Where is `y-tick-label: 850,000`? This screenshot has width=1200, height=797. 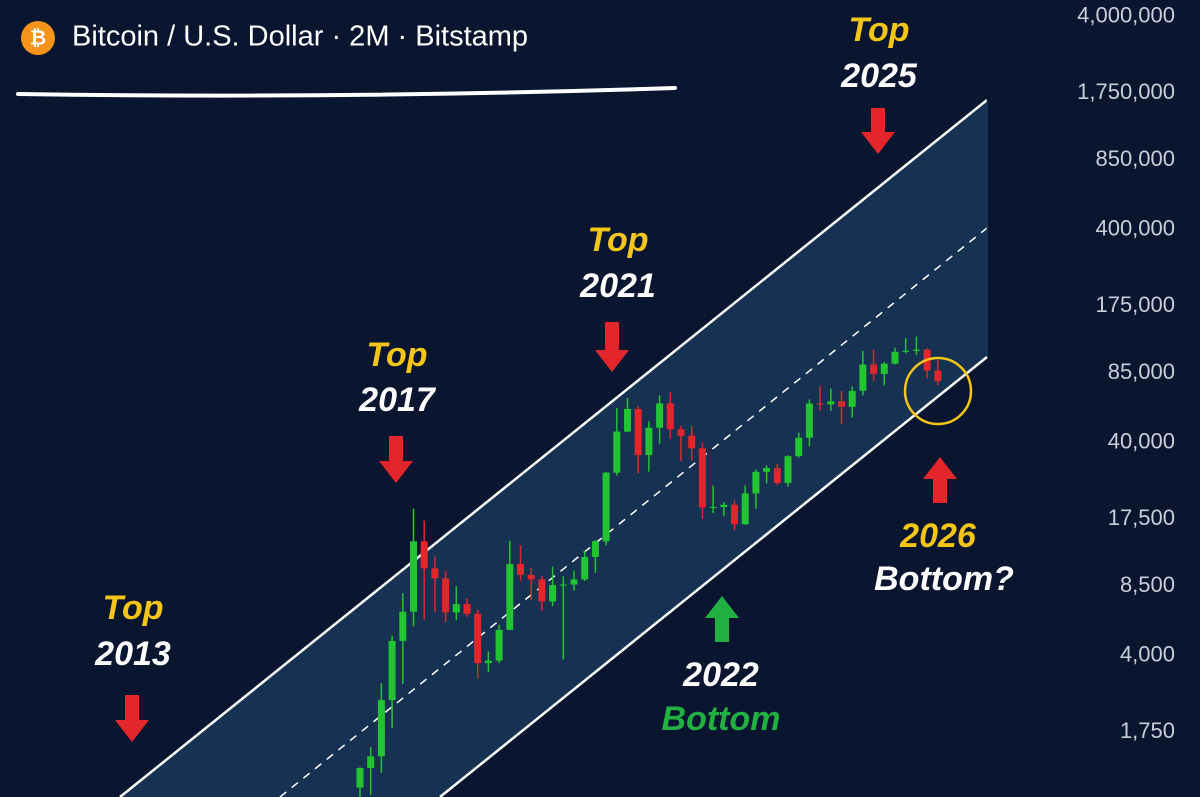
y-tick-label: 850,000 is located at coordinates (1135, 158).